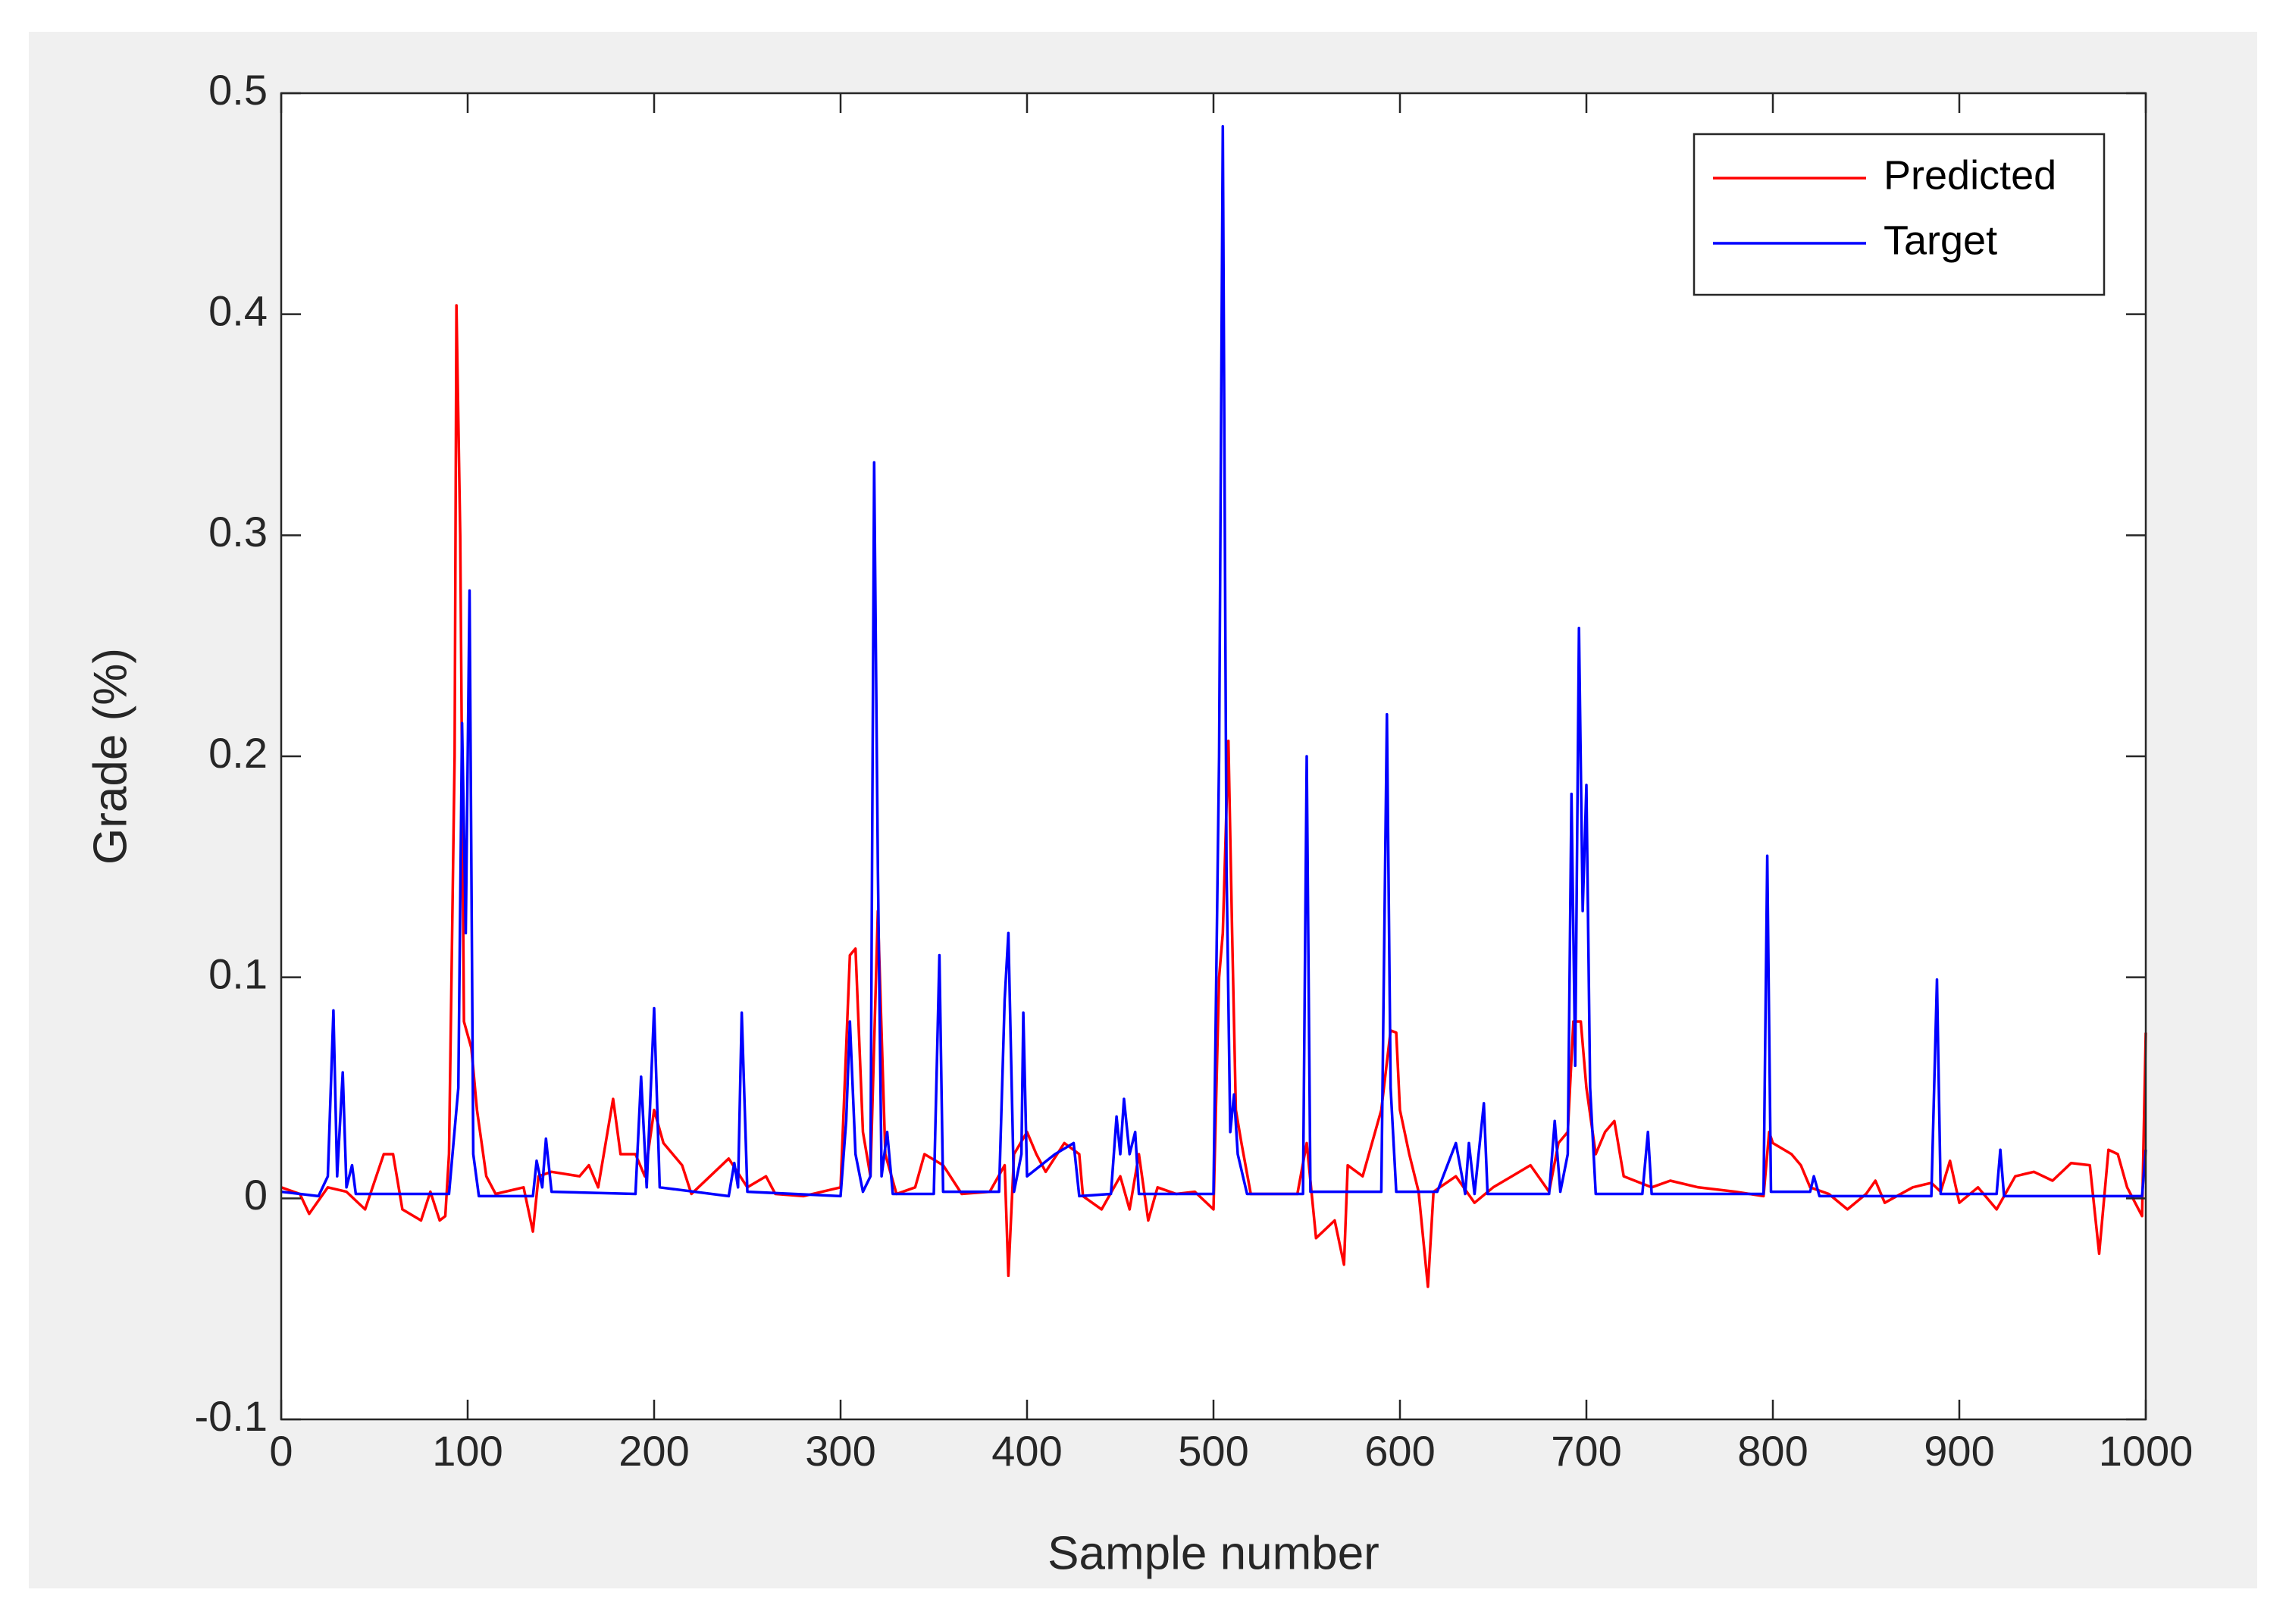 The image size is (2286, 1624). I want to click on x-tick-label: 200, so click(653, 1451).